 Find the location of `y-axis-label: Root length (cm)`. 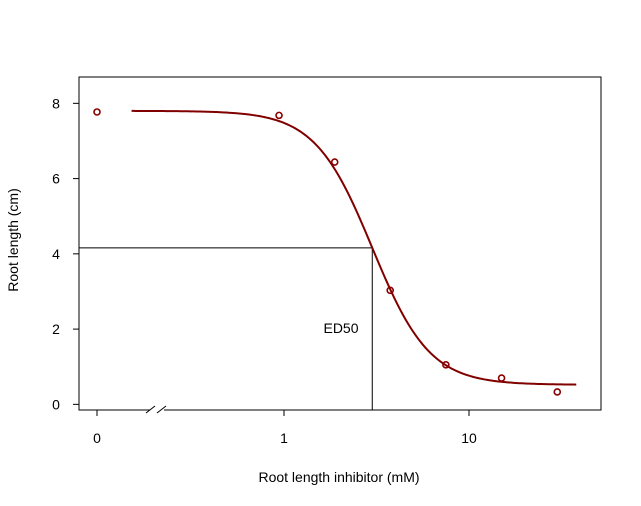

y-axis-label: Root length (cm) is located at coordinates (13, 239).